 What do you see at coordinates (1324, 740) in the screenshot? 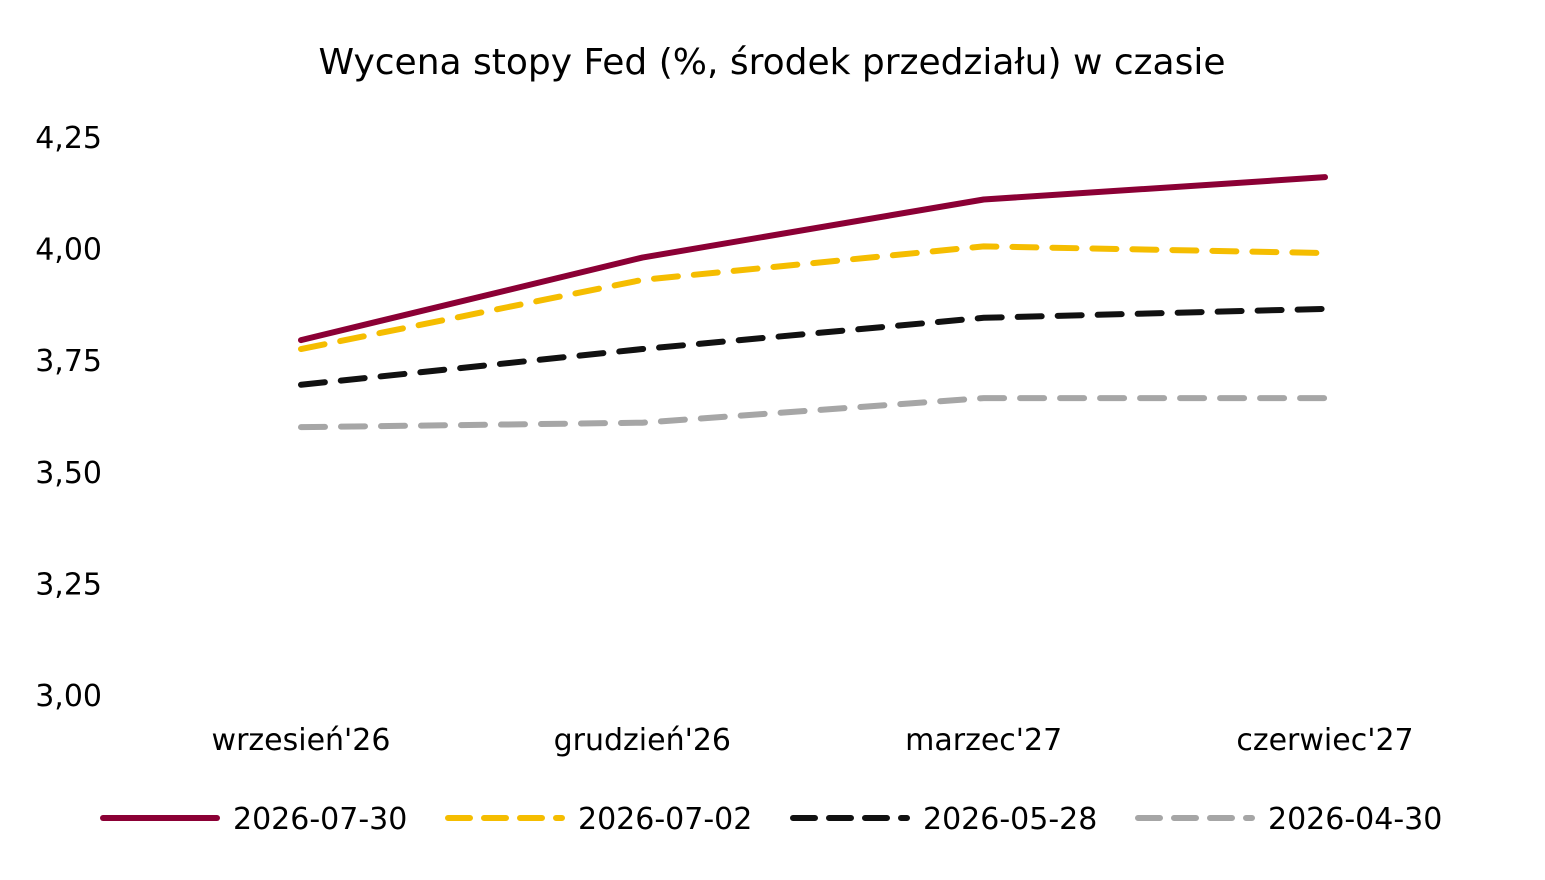
I see `x-tick-label: czerwiec'27` at bounding box center [1324, 740].